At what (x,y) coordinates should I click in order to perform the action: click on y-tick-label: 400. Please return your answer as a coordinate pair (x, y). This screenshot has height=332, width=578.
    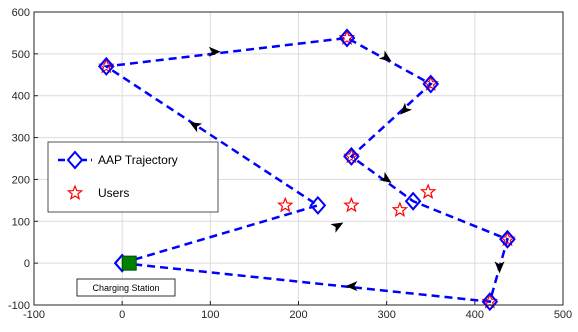
    Looking at the image, I should click on (21, 97).